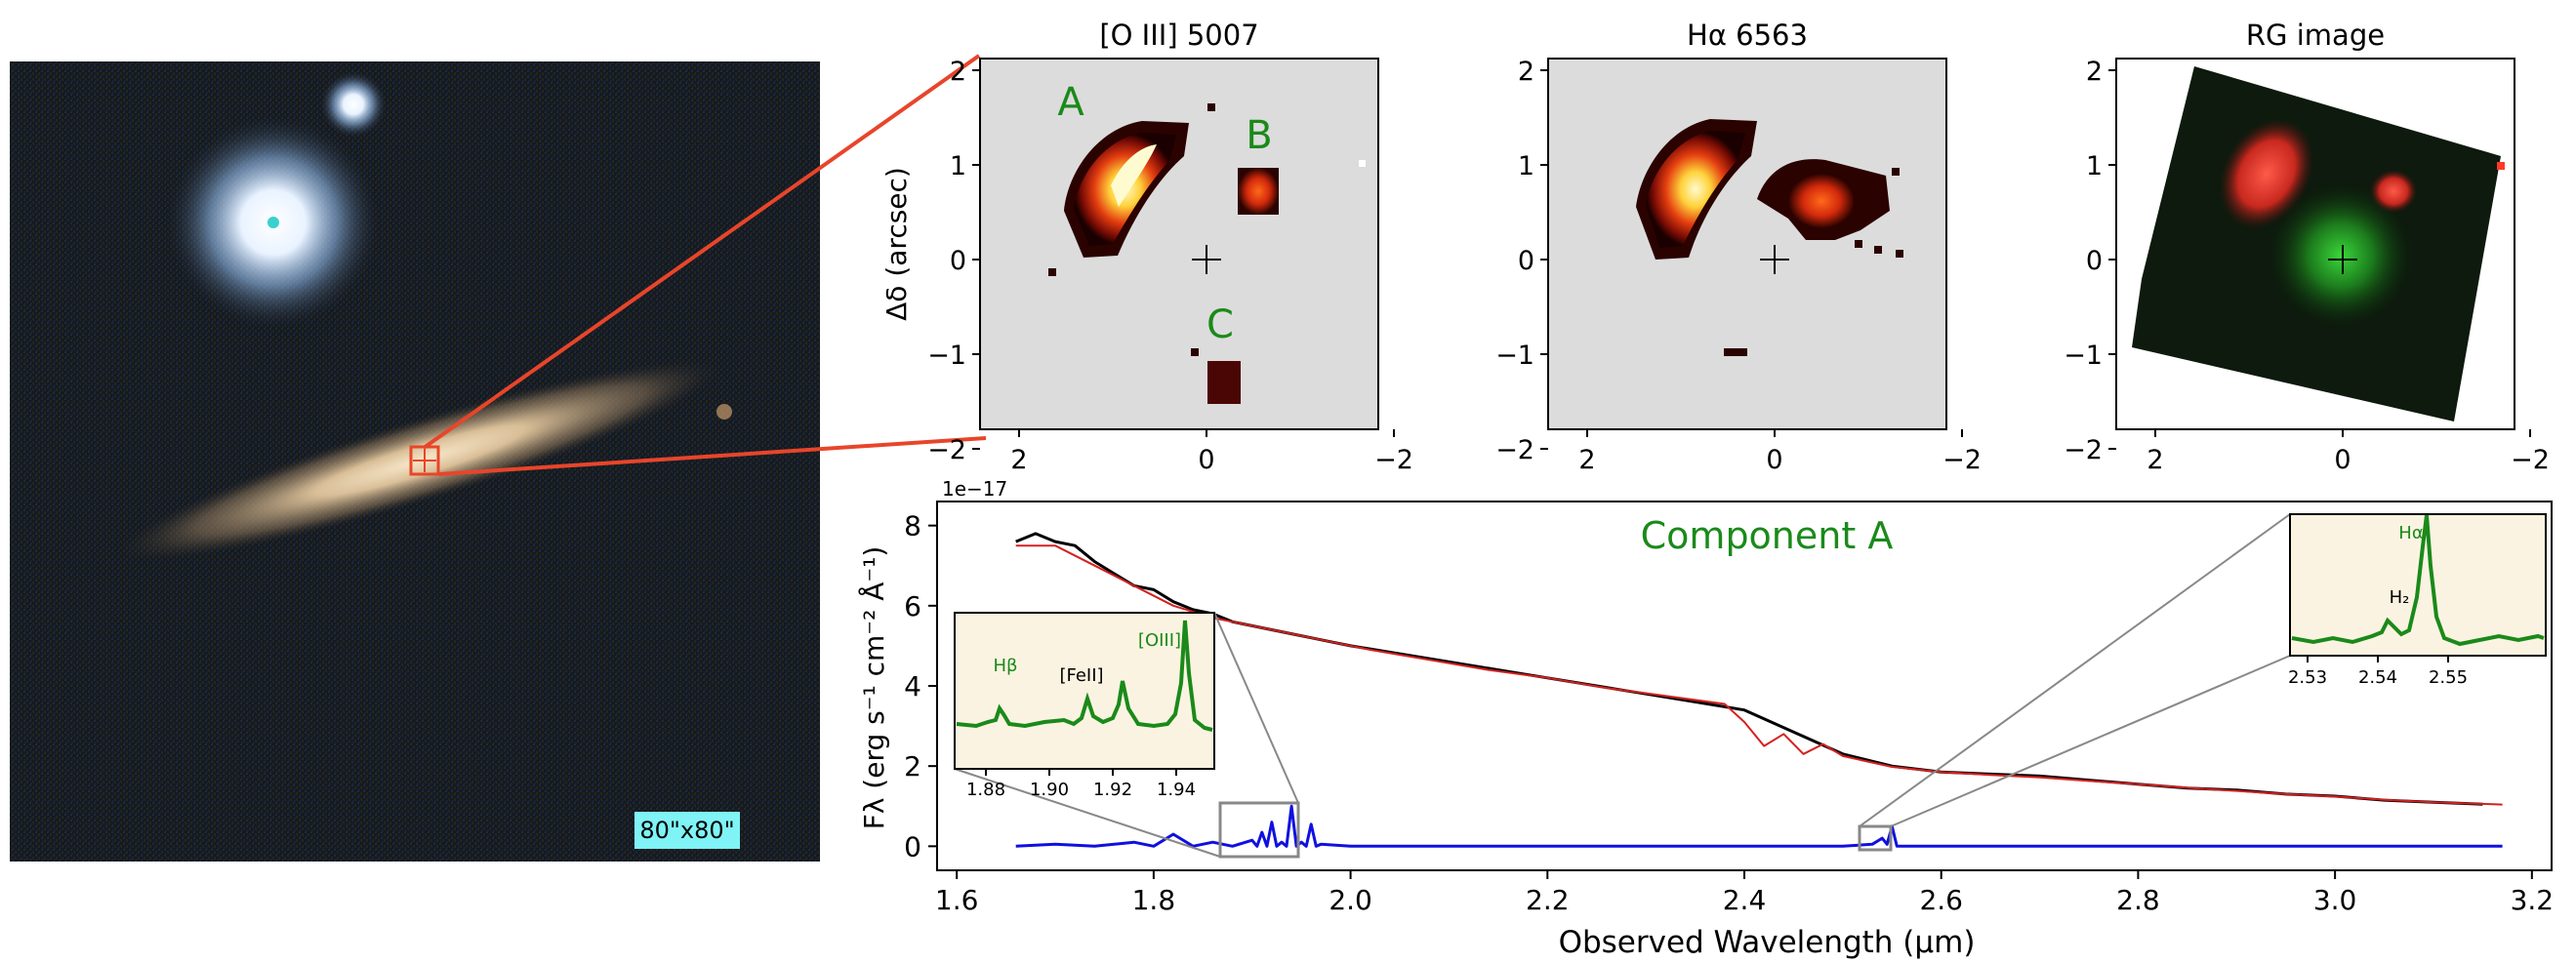 Image resolution: width=2576 pixels, height=963 pixels. I want to click on spectrum-x-tick-label: 3.0, so click(2335, 900).